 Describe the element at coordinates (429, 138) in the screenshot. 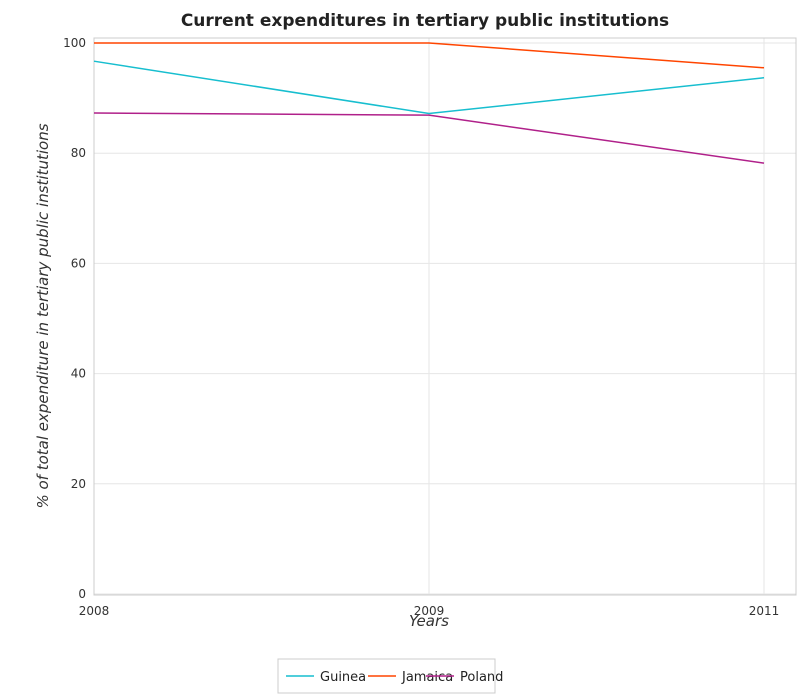

I see `series-line-poland` at that location.